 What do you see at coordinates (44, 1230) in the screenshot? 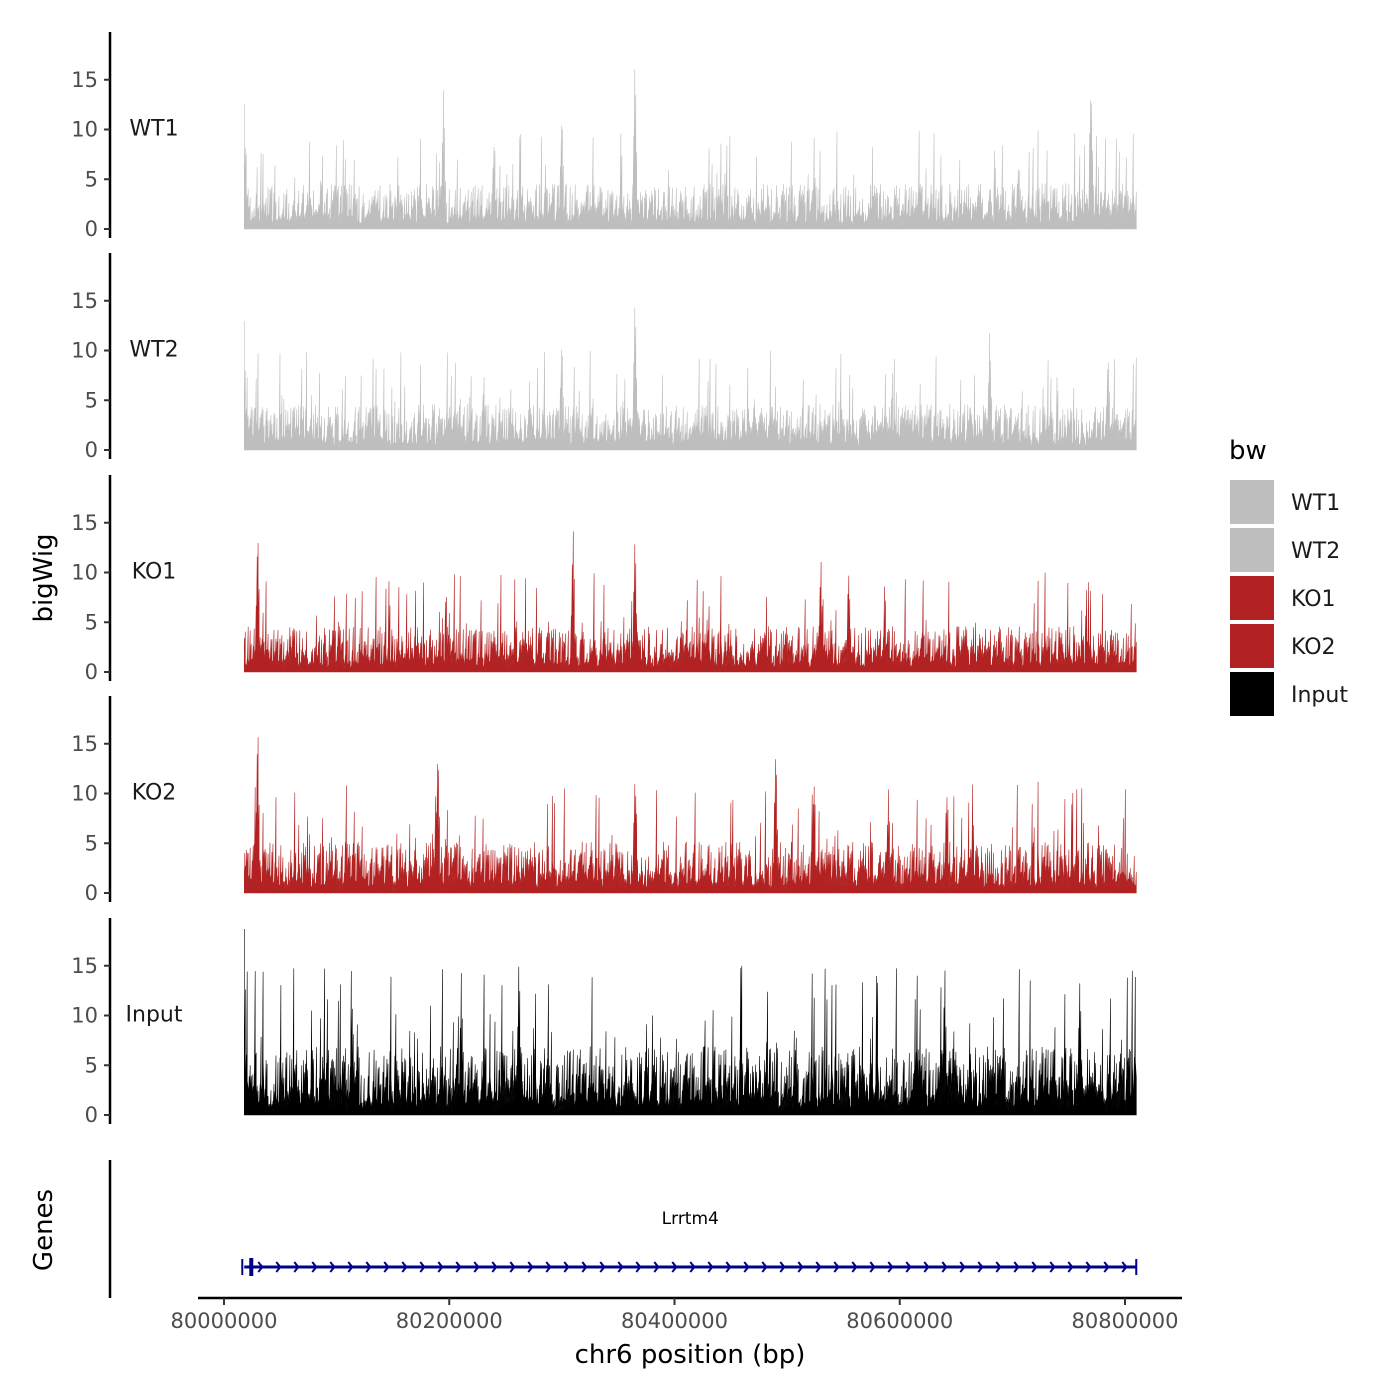
I see `genes-track-title: Genes` at bounding box center [44, 1230].